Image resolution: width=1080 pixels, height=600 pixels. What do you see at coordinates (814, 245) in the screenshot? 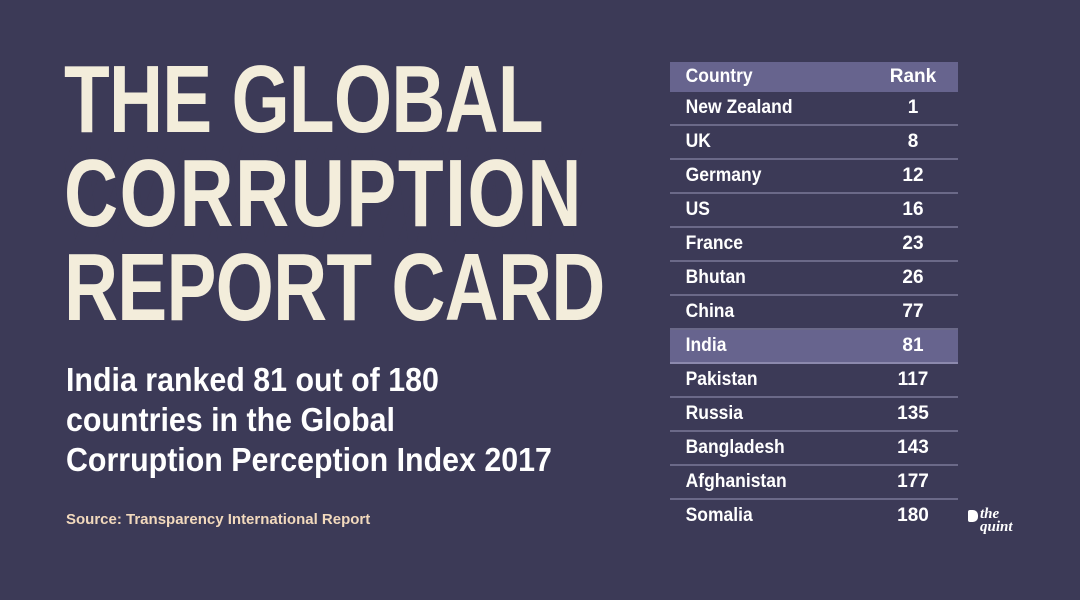
I see `table-row: France 23` at bounding box center [814, 245].